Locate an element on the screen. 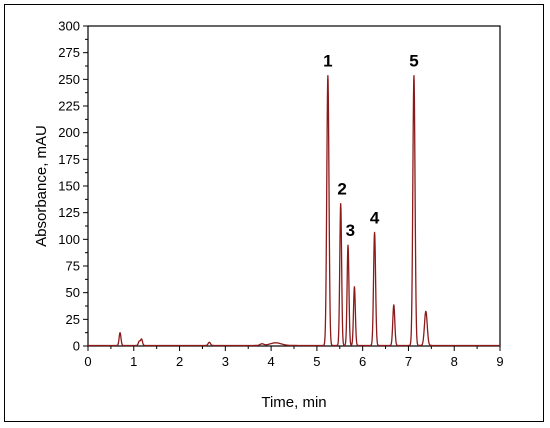  y-tick-label: 250 is located at coordinates (69, 79).